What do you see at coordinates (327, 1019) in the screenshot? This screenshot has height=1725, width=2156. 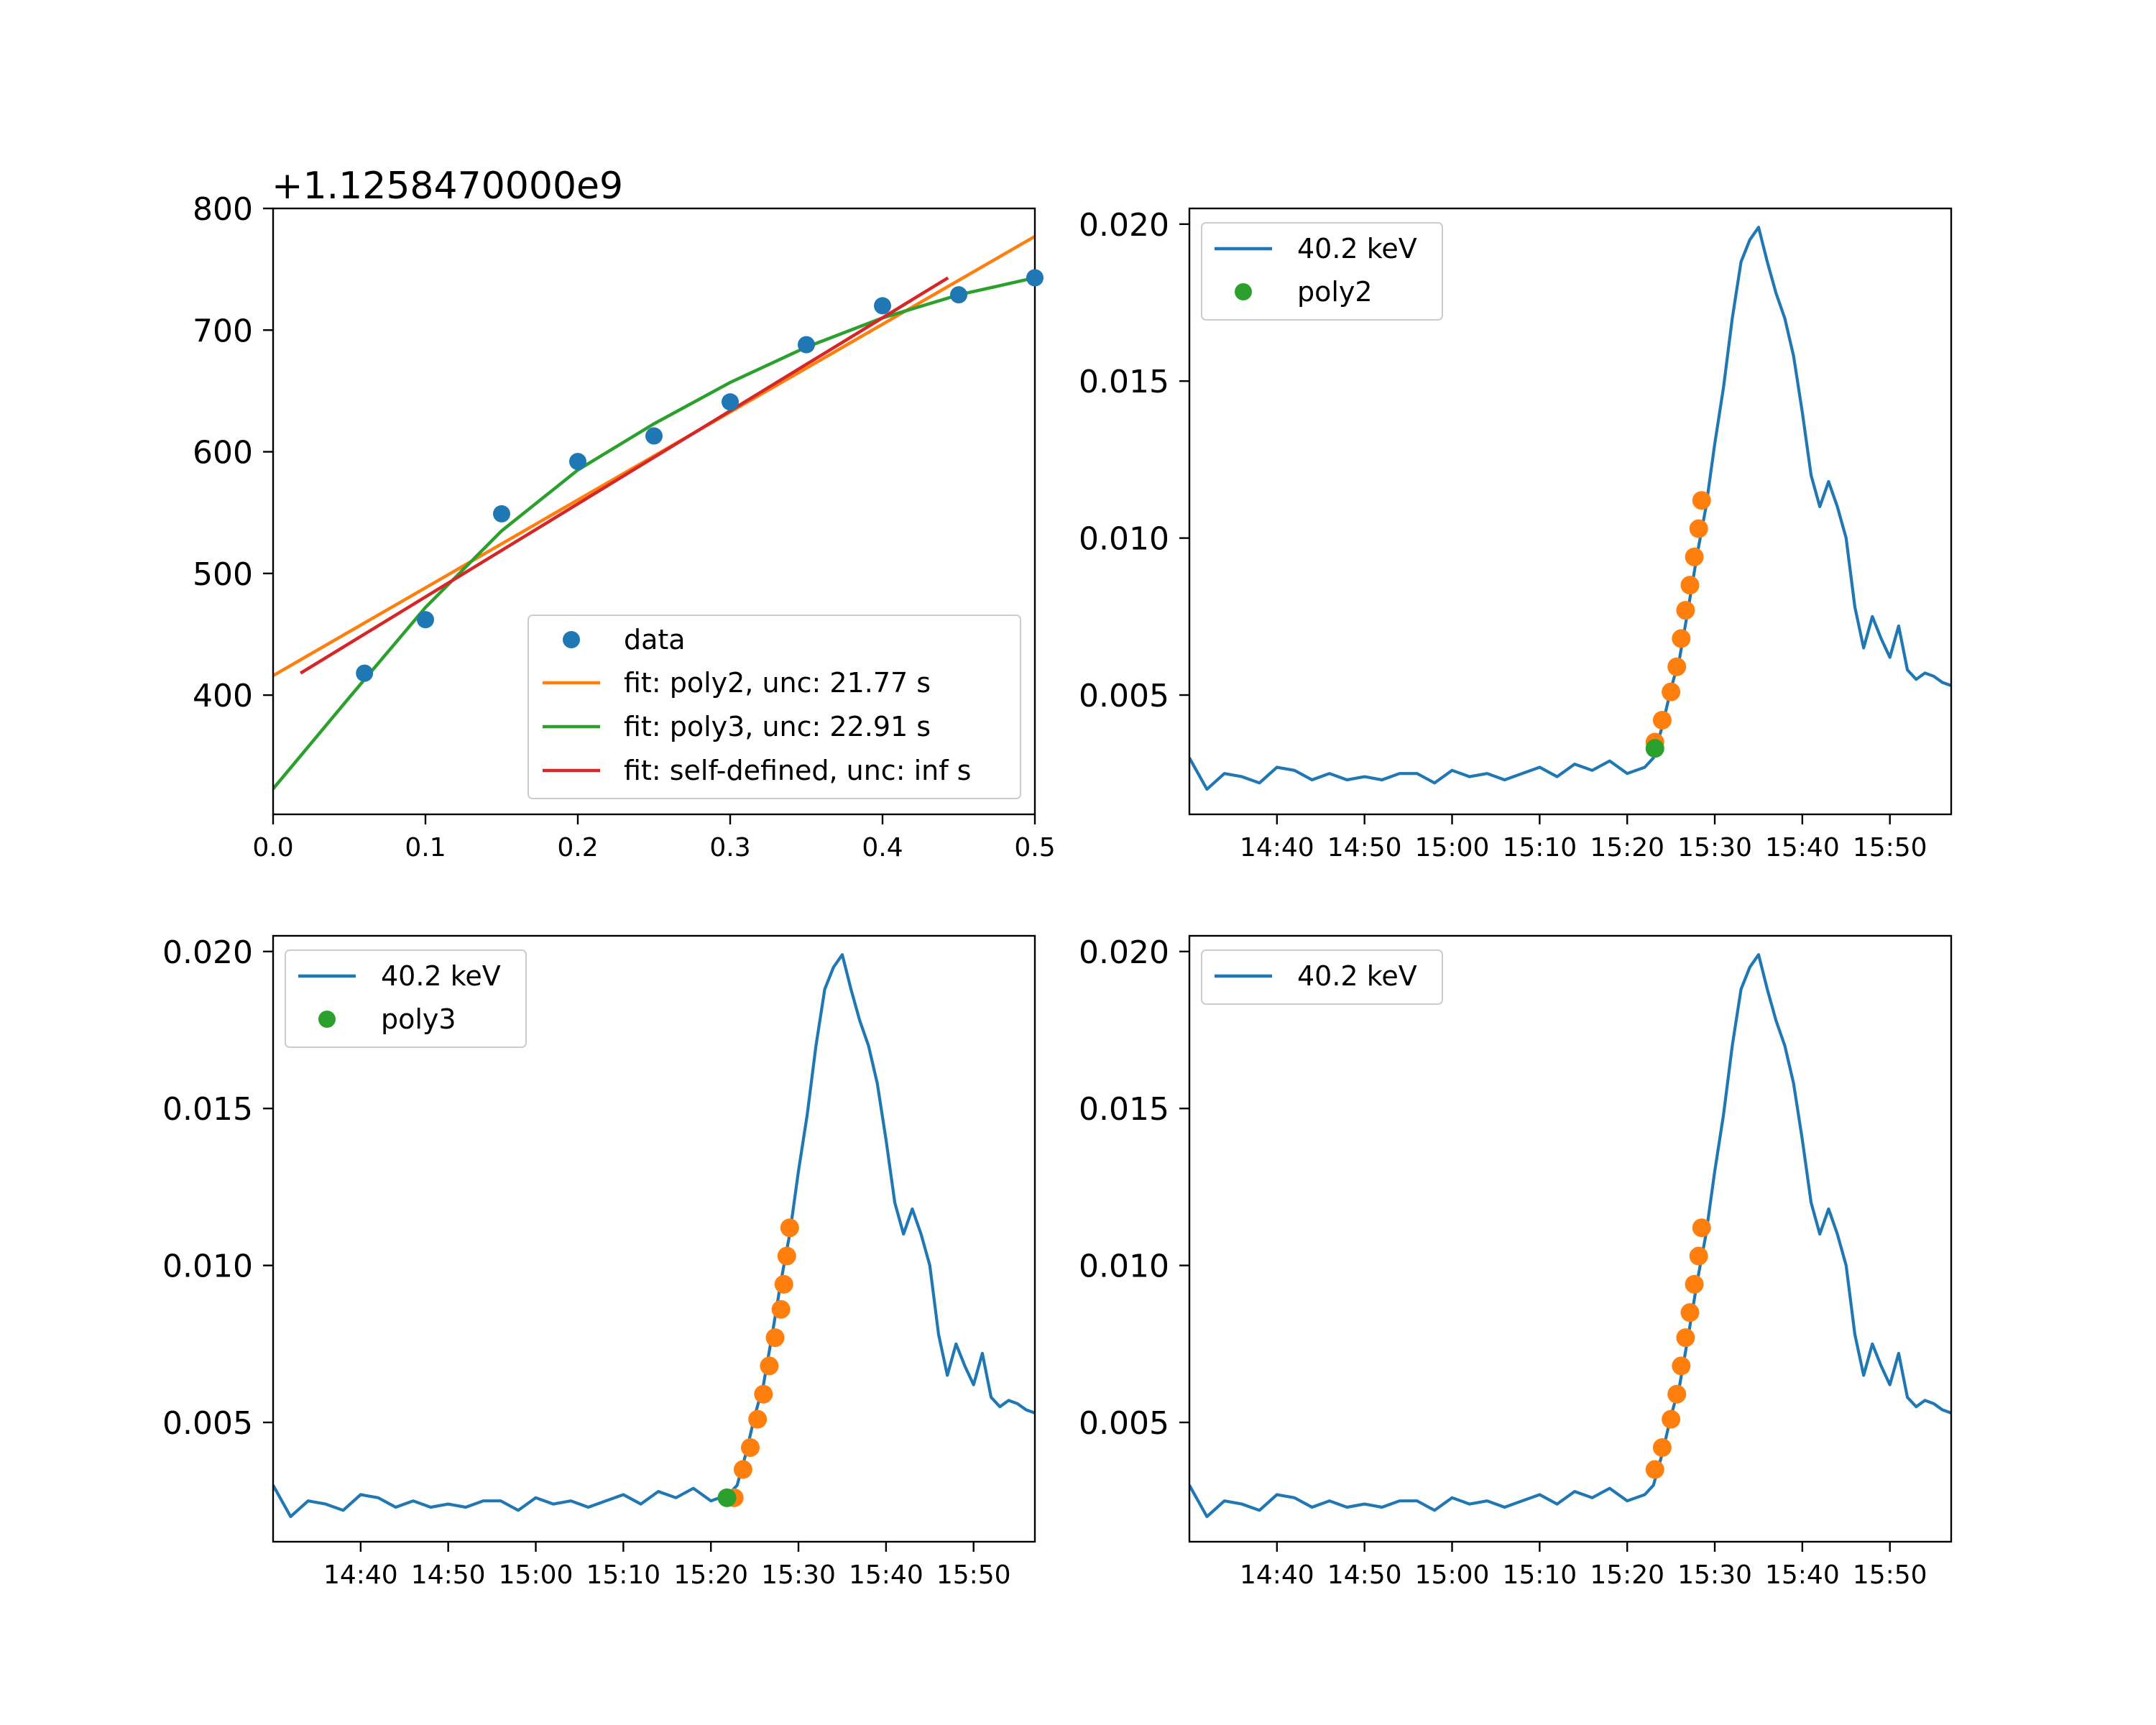 I see `legend-marker-poly3` at bounding box center [327, 1019].